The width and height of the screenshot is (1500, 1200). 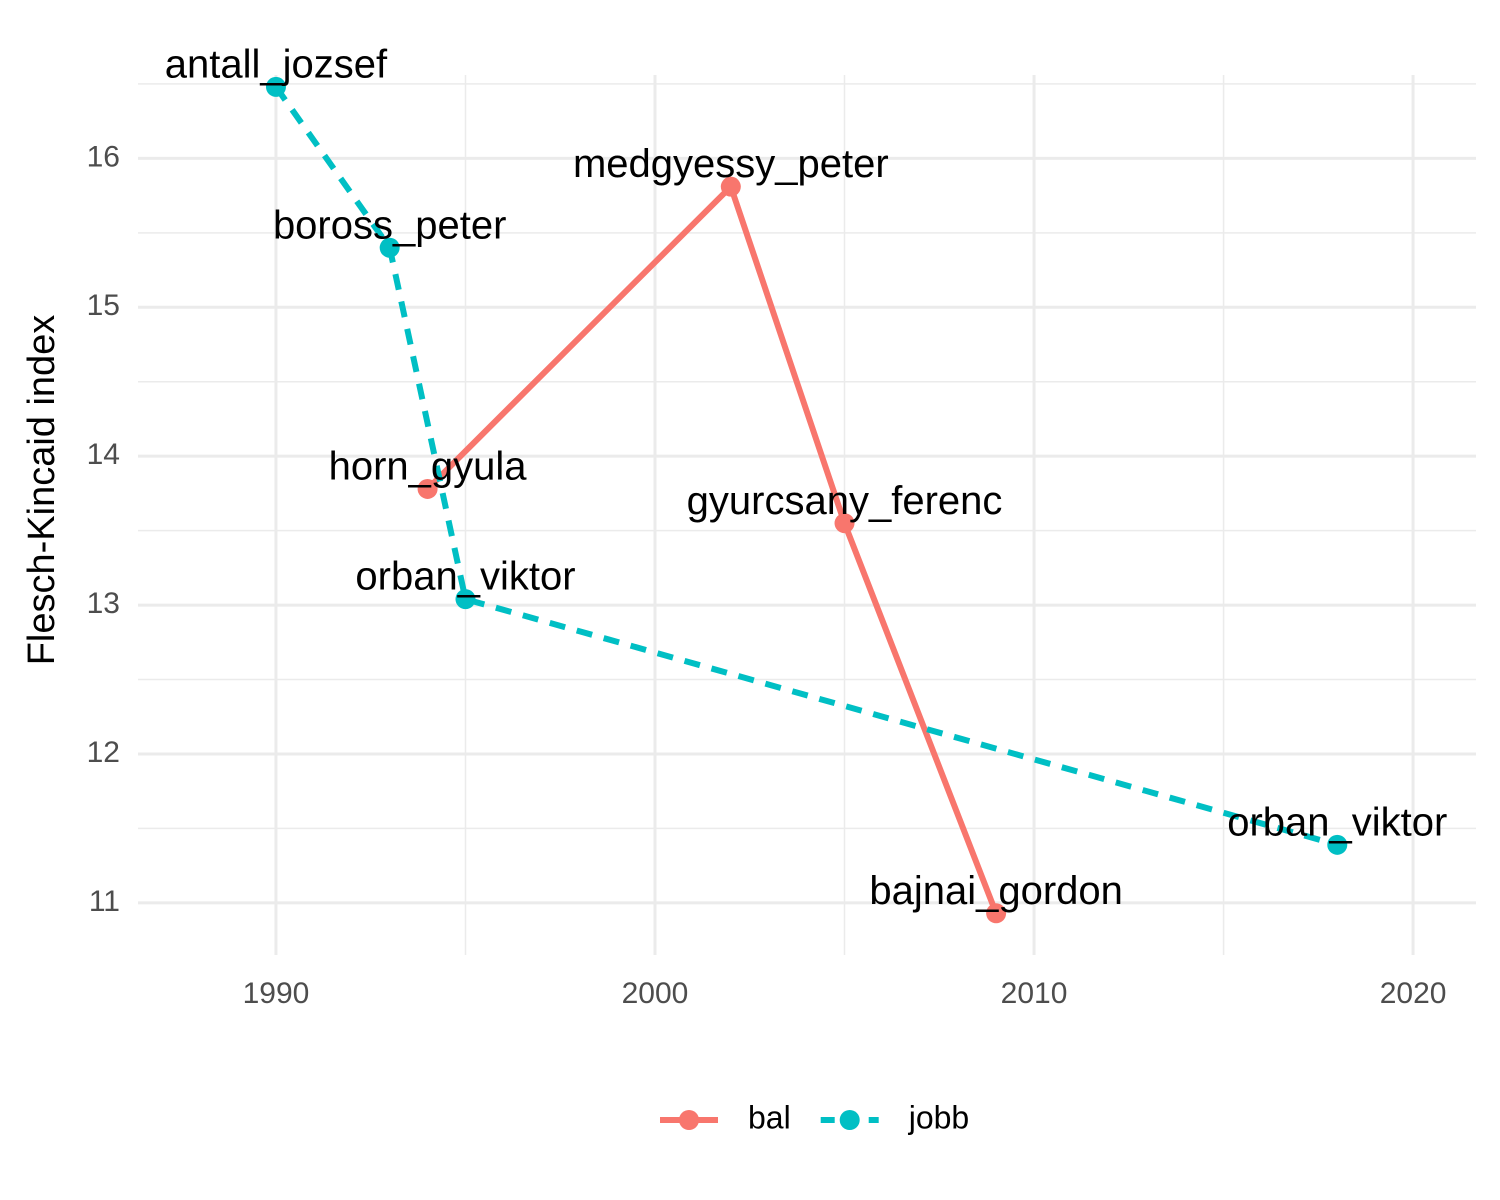 What do you see at coordinates (845, 501) in the screenshot?
I see `point-label: gyurcsany_ferenc` at bounding box center [845, 501].